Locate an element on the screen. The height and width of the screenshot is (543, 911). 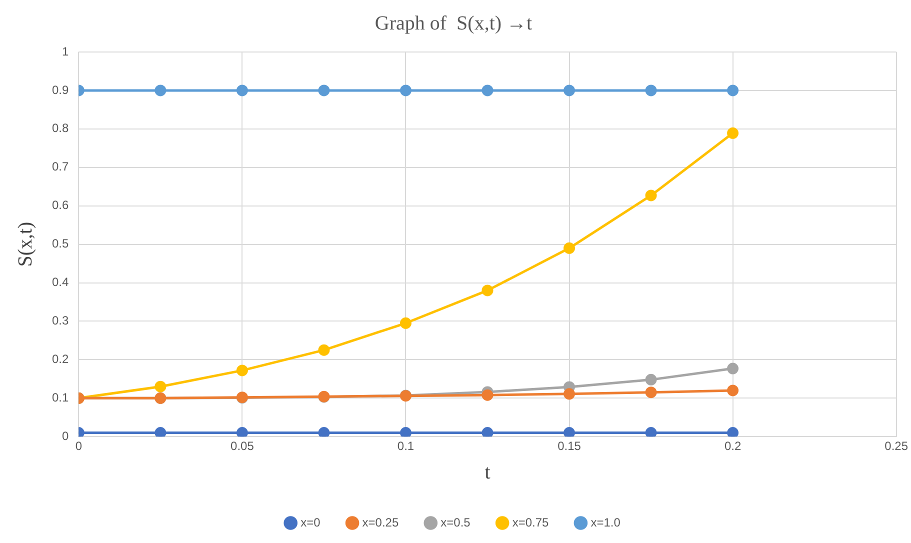
chart-title: Graph of S(x,t) →t is located at coordinates (453, 23).